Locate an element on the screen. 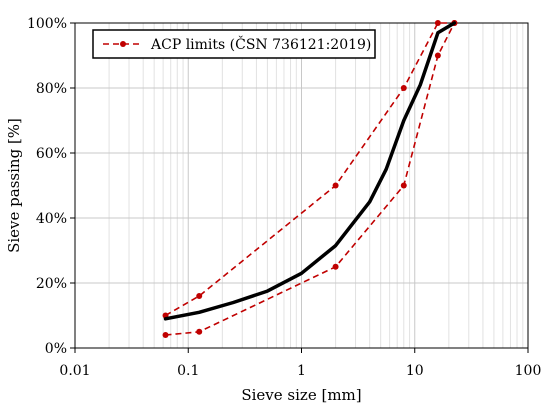 This screenshot has height=412, width=550. x-tick-label: 0.1 is located at coordinates (188, 371).